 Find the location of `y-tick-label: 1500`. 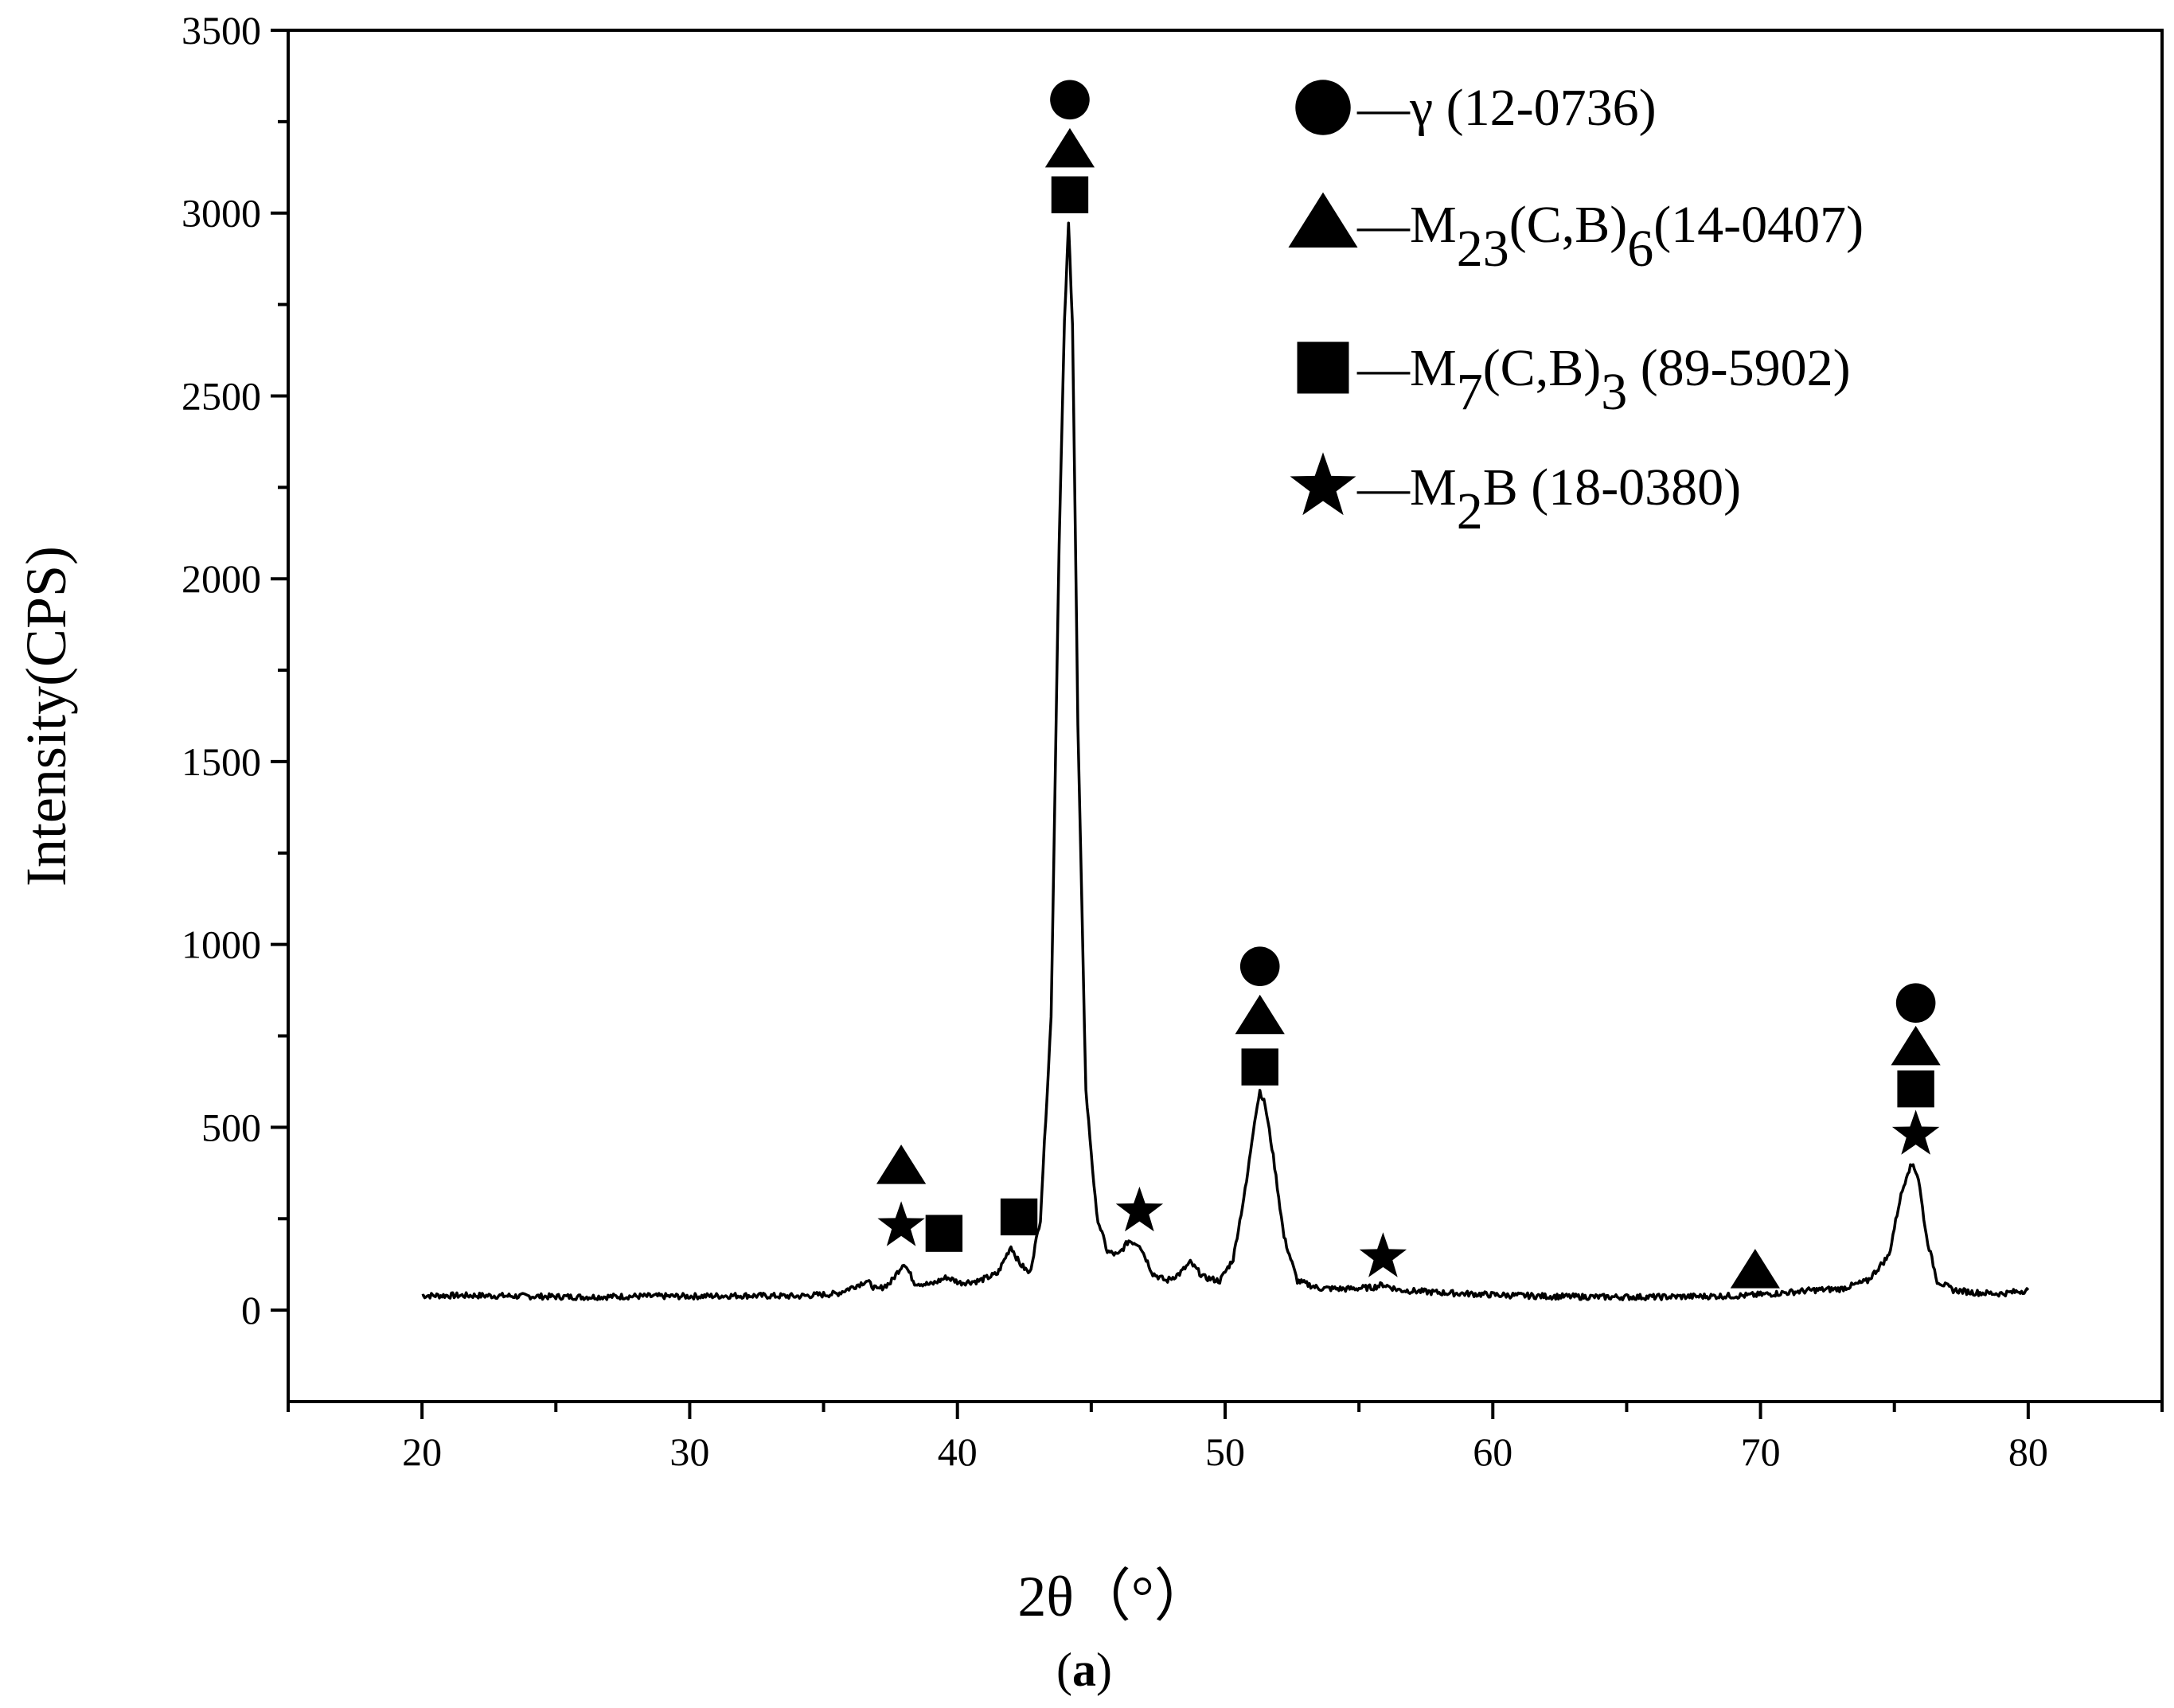

y-tick-label: 1500 is located at coordinates (221, 761).